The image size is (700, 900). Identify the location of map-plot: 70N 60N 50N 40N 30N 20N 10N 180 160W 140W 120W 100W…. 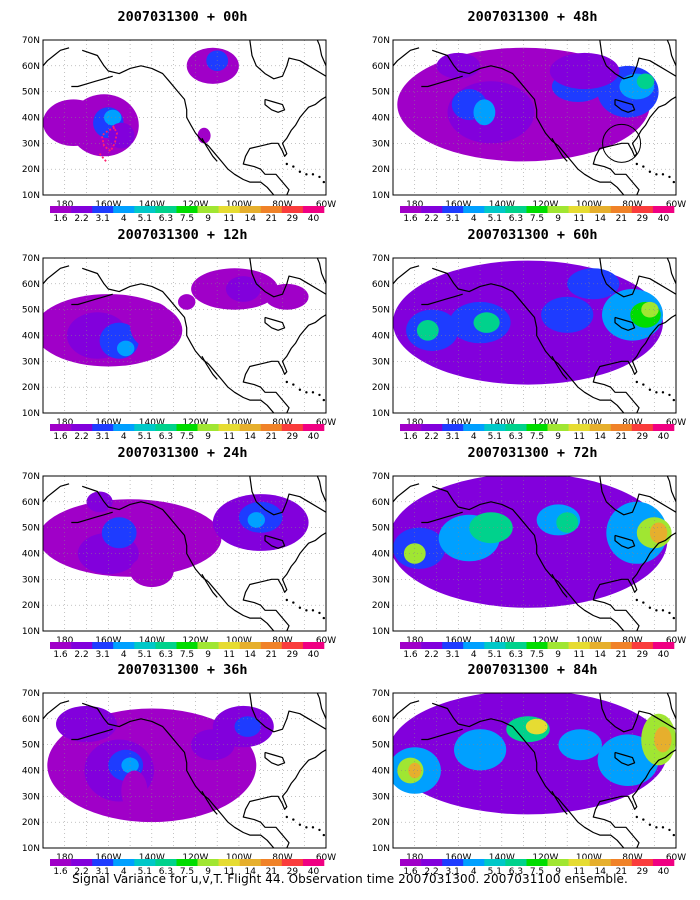
(529, 348).